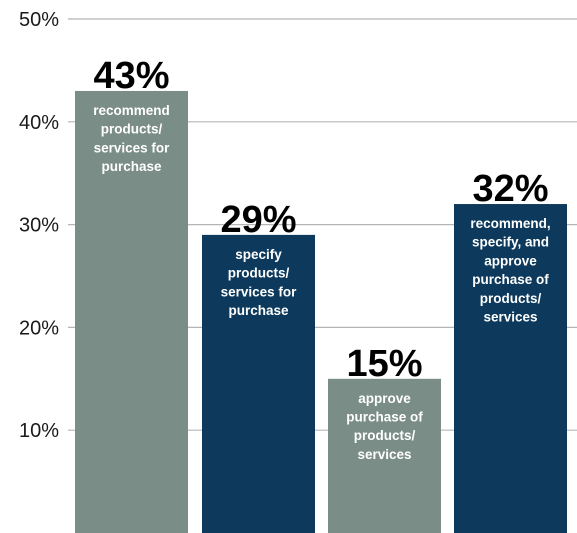  What do you see at coordinates (384, 364) in the screenshot?
I see `bar-value-label: 15%` at bounding box center [384, 364].